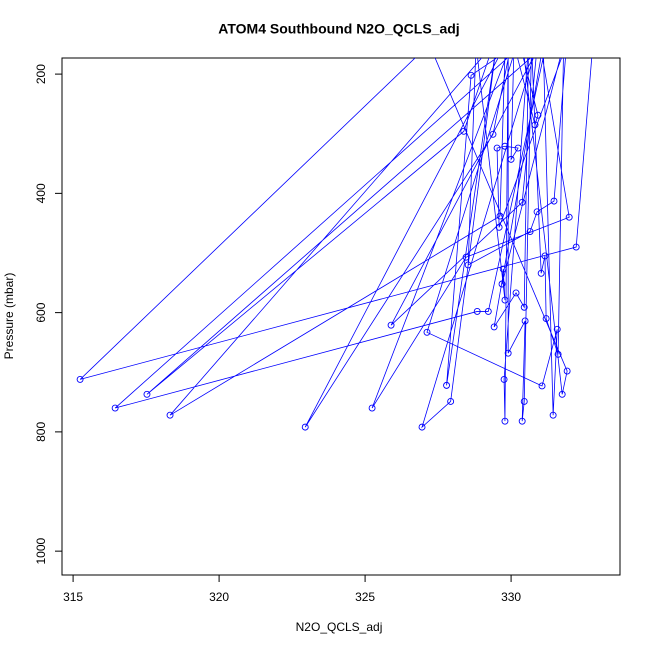  Describe the element at coordinates (339, 627) in the screenshot. I see `x-axis-label: N2O_QCLS_adj` at that location.